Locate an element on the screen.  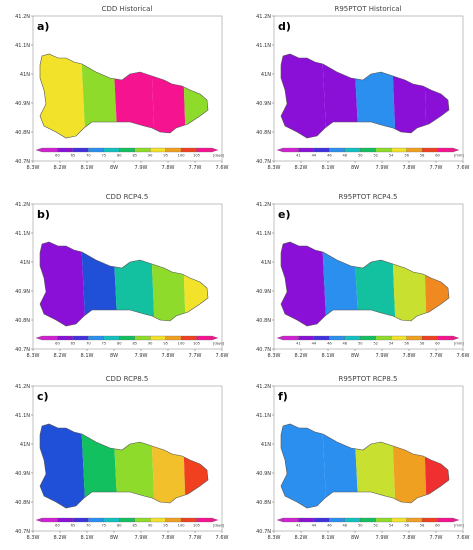
colorbar-tick-label: 65 is located at coordinates (73, 344).